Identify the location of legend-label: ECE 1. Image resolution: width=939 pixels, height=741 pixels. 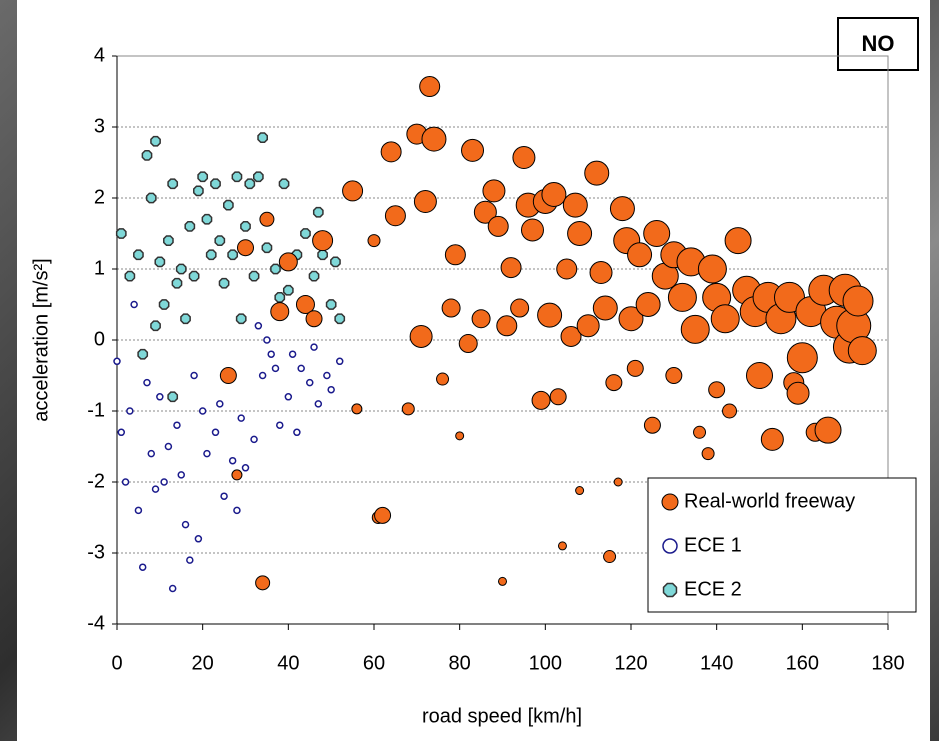
(713, 545).